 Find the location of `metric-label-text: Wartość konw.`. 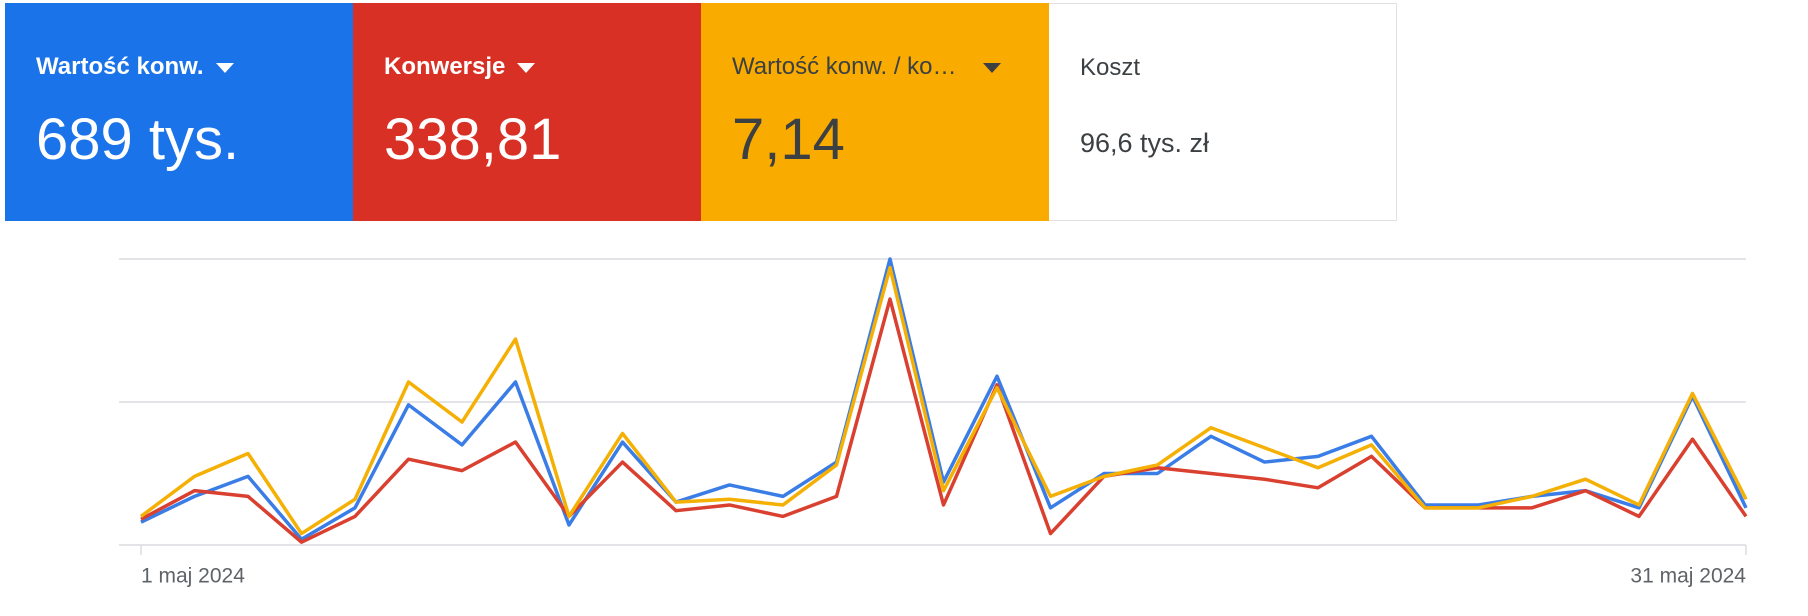

metric-label-text: Wartość konw. is located at coordinates (120, 66).